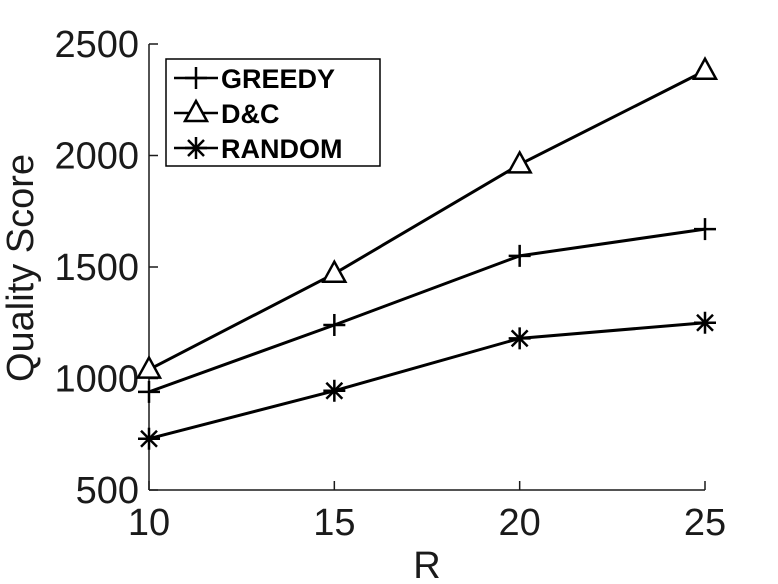 This screenshot has width=778, height=584. Describe the element at coordinates (334, 523) in the screenshot. I see `x-tick-label: 15` at that location.